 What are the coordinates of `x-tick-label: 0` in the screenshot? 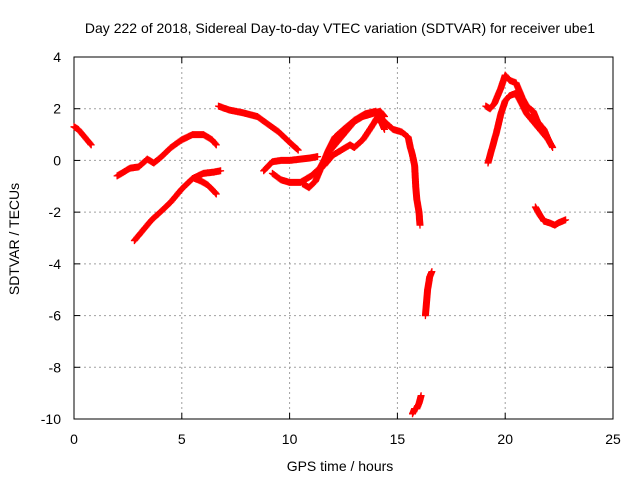 It's located at (74, 439).